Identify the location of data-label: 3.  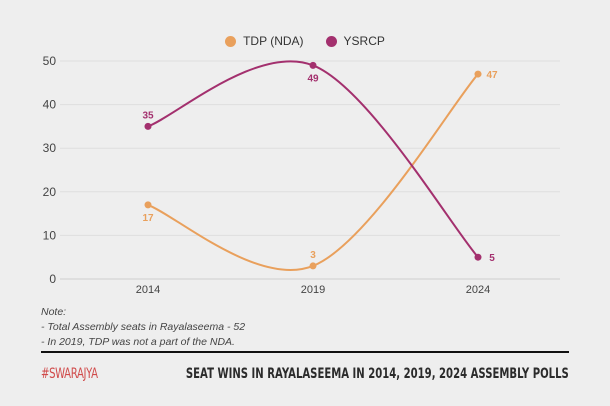
(313, 255).